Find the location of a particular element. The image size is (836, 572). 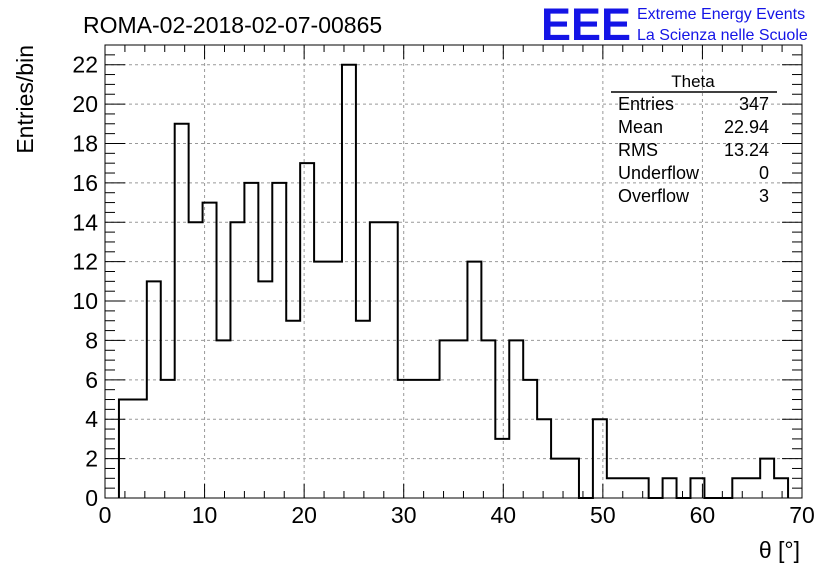

y-tick-label: 12 is located at coordinates (85, 262).